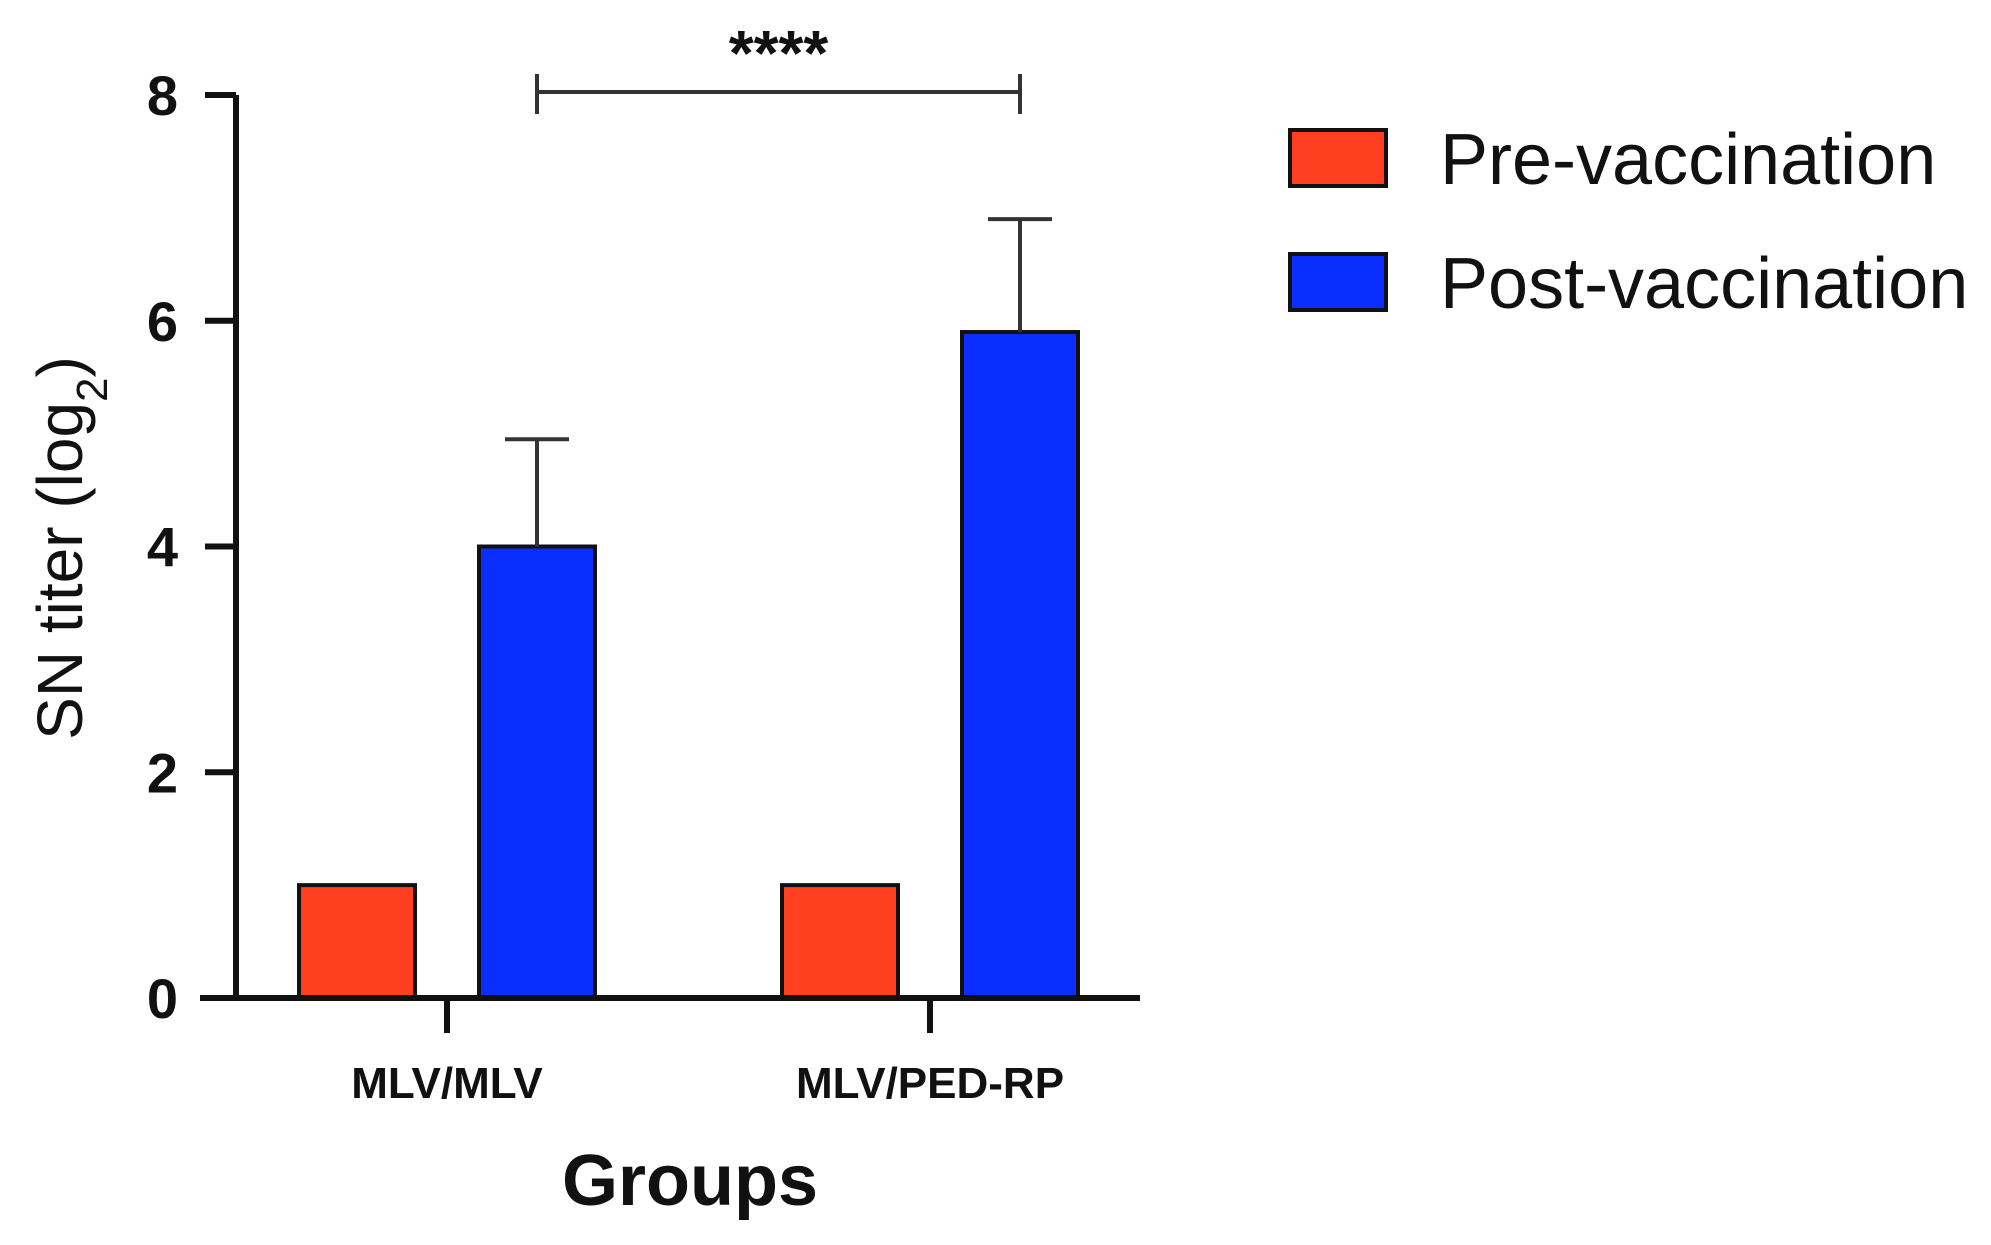 The height and width of the screenshot is (1245, 1991). I want to click on y-axis-title-main: SN titer (log, so click(60, 571).